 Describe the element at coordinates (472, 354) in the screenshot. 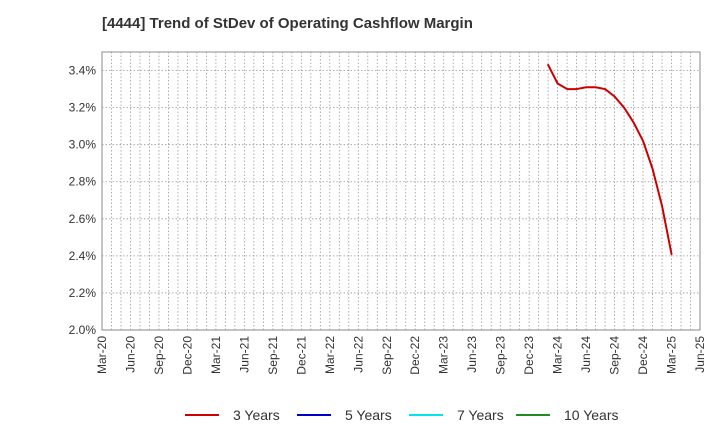

I see `x-tick-label: Jun-23` at that location.